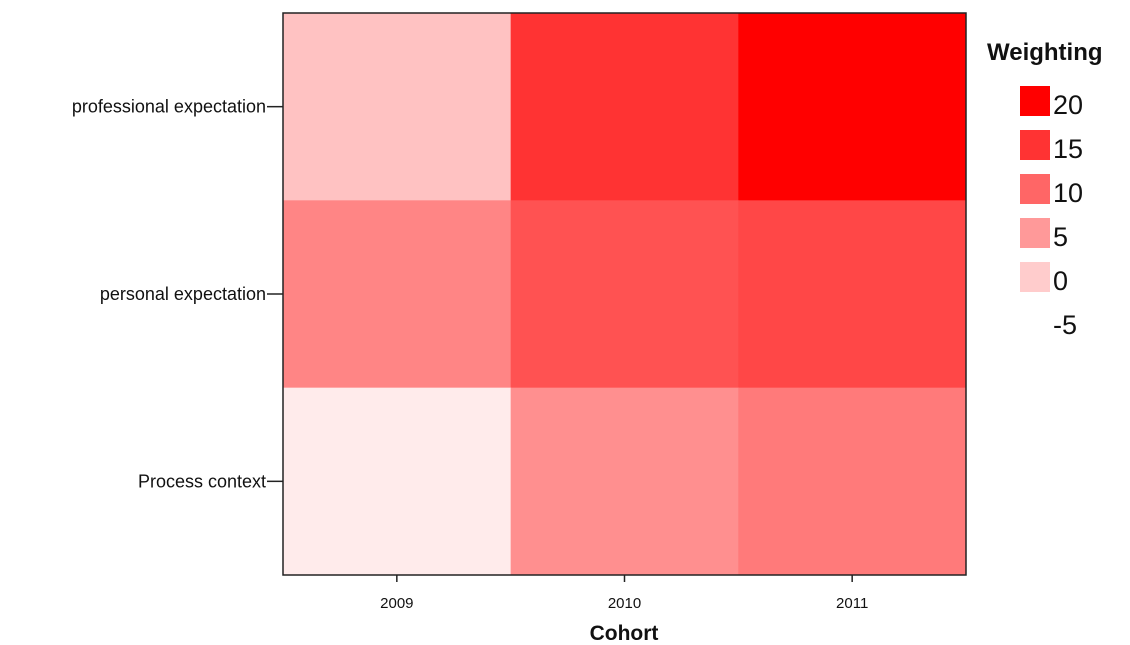 The image size is (1130, 645). What do you see at coordinates (1068, 105) in the screenshot?
I see `legend-label: 20` at bounding box center [1068, 105].